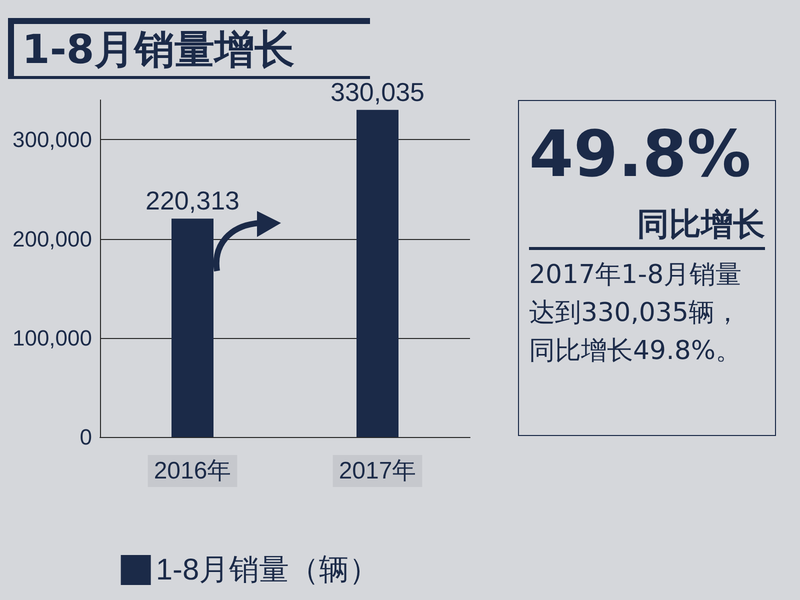 This screenshot has width=800, height=600. What do you see at coordinates (52, 239) in the screenshot?
I see `y-tick-label: 200,000` at bounding box center [52, 239].